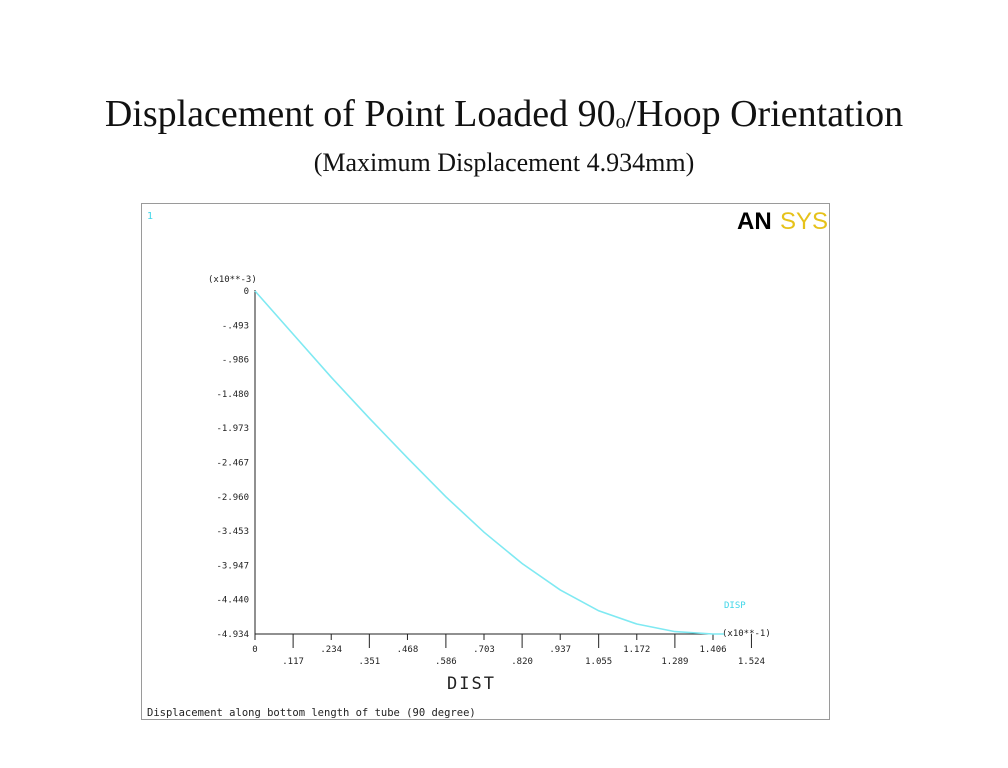 The image size is (1008, 768). What do you see at coordinates (232, 280) in the screenshot?
I see `y-multiplier-label: (x10**-3)` at bounding box center [232, 280].